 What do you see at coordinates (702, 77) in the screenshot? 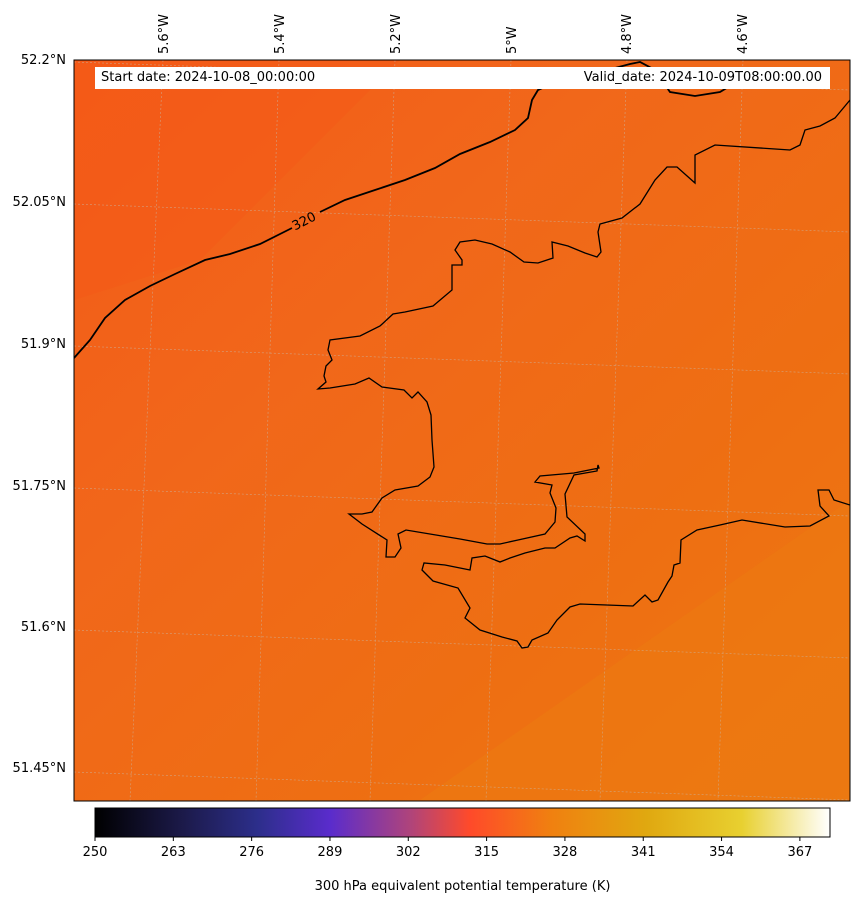
I see `valid-date-text: Valid_date: 2024-10-09T08:00:00.00` at bounding box center [702, 77].